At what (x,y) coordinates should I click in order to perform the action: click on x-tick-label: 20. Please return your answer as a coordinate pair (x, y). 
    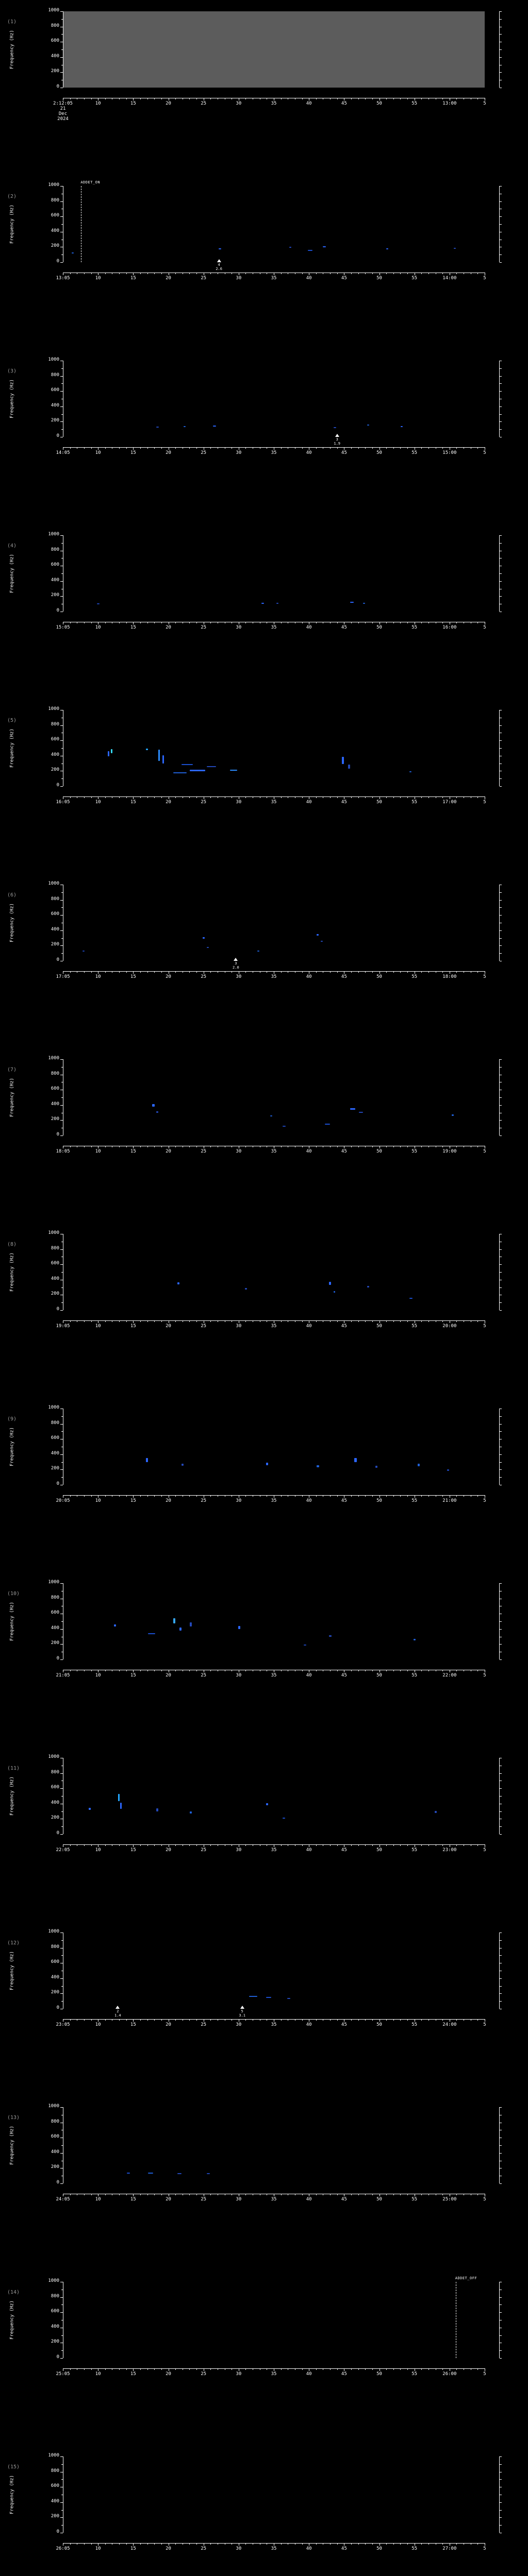
    Looking at the image, I should click on (168, 2548).